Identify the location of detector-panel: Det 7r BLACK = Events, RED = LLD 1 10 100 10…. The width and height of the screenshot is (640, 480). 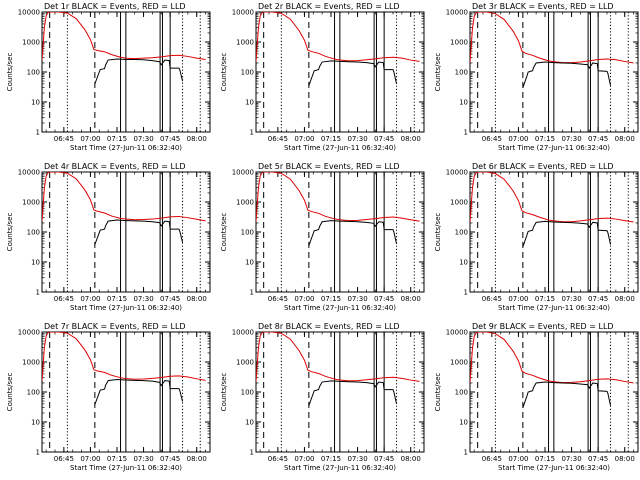
(108, 397).